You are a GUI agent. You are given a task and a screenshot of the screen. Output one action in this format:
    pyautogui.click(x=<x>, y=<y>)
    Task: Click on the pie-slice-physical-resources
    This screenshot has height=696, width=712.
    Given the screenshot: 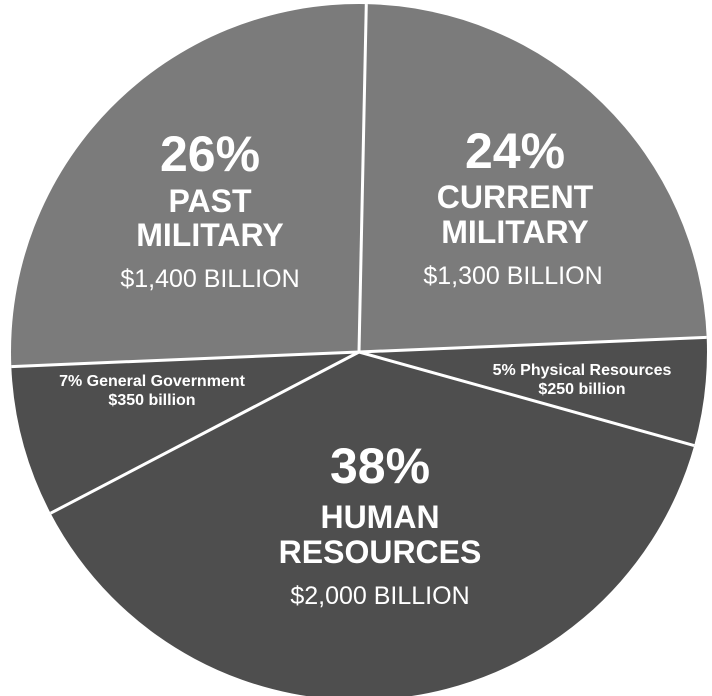 What is the action you would take?
    pyautogui.click(x=533, y=391)
    